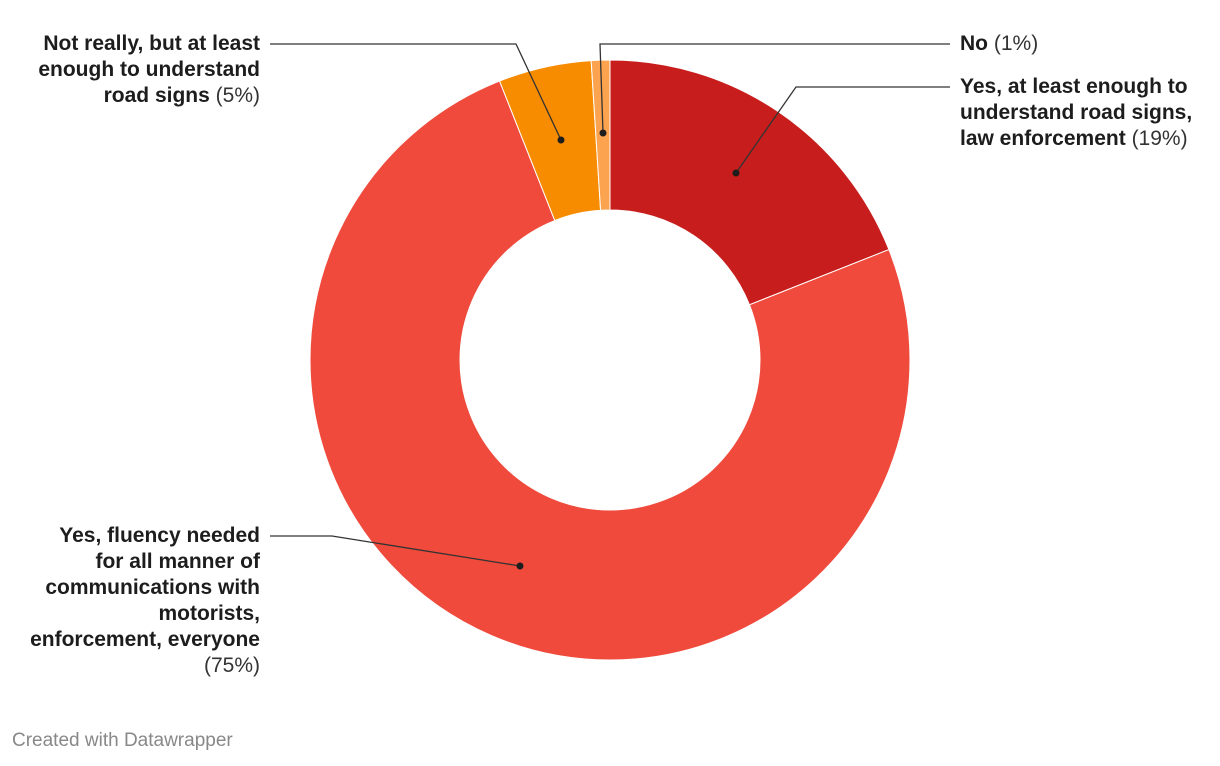 This screenshot has height=766, width=1220. I want to click on label-yes-signs-line-1: Yes, at least enough to, so click(1074, 86).